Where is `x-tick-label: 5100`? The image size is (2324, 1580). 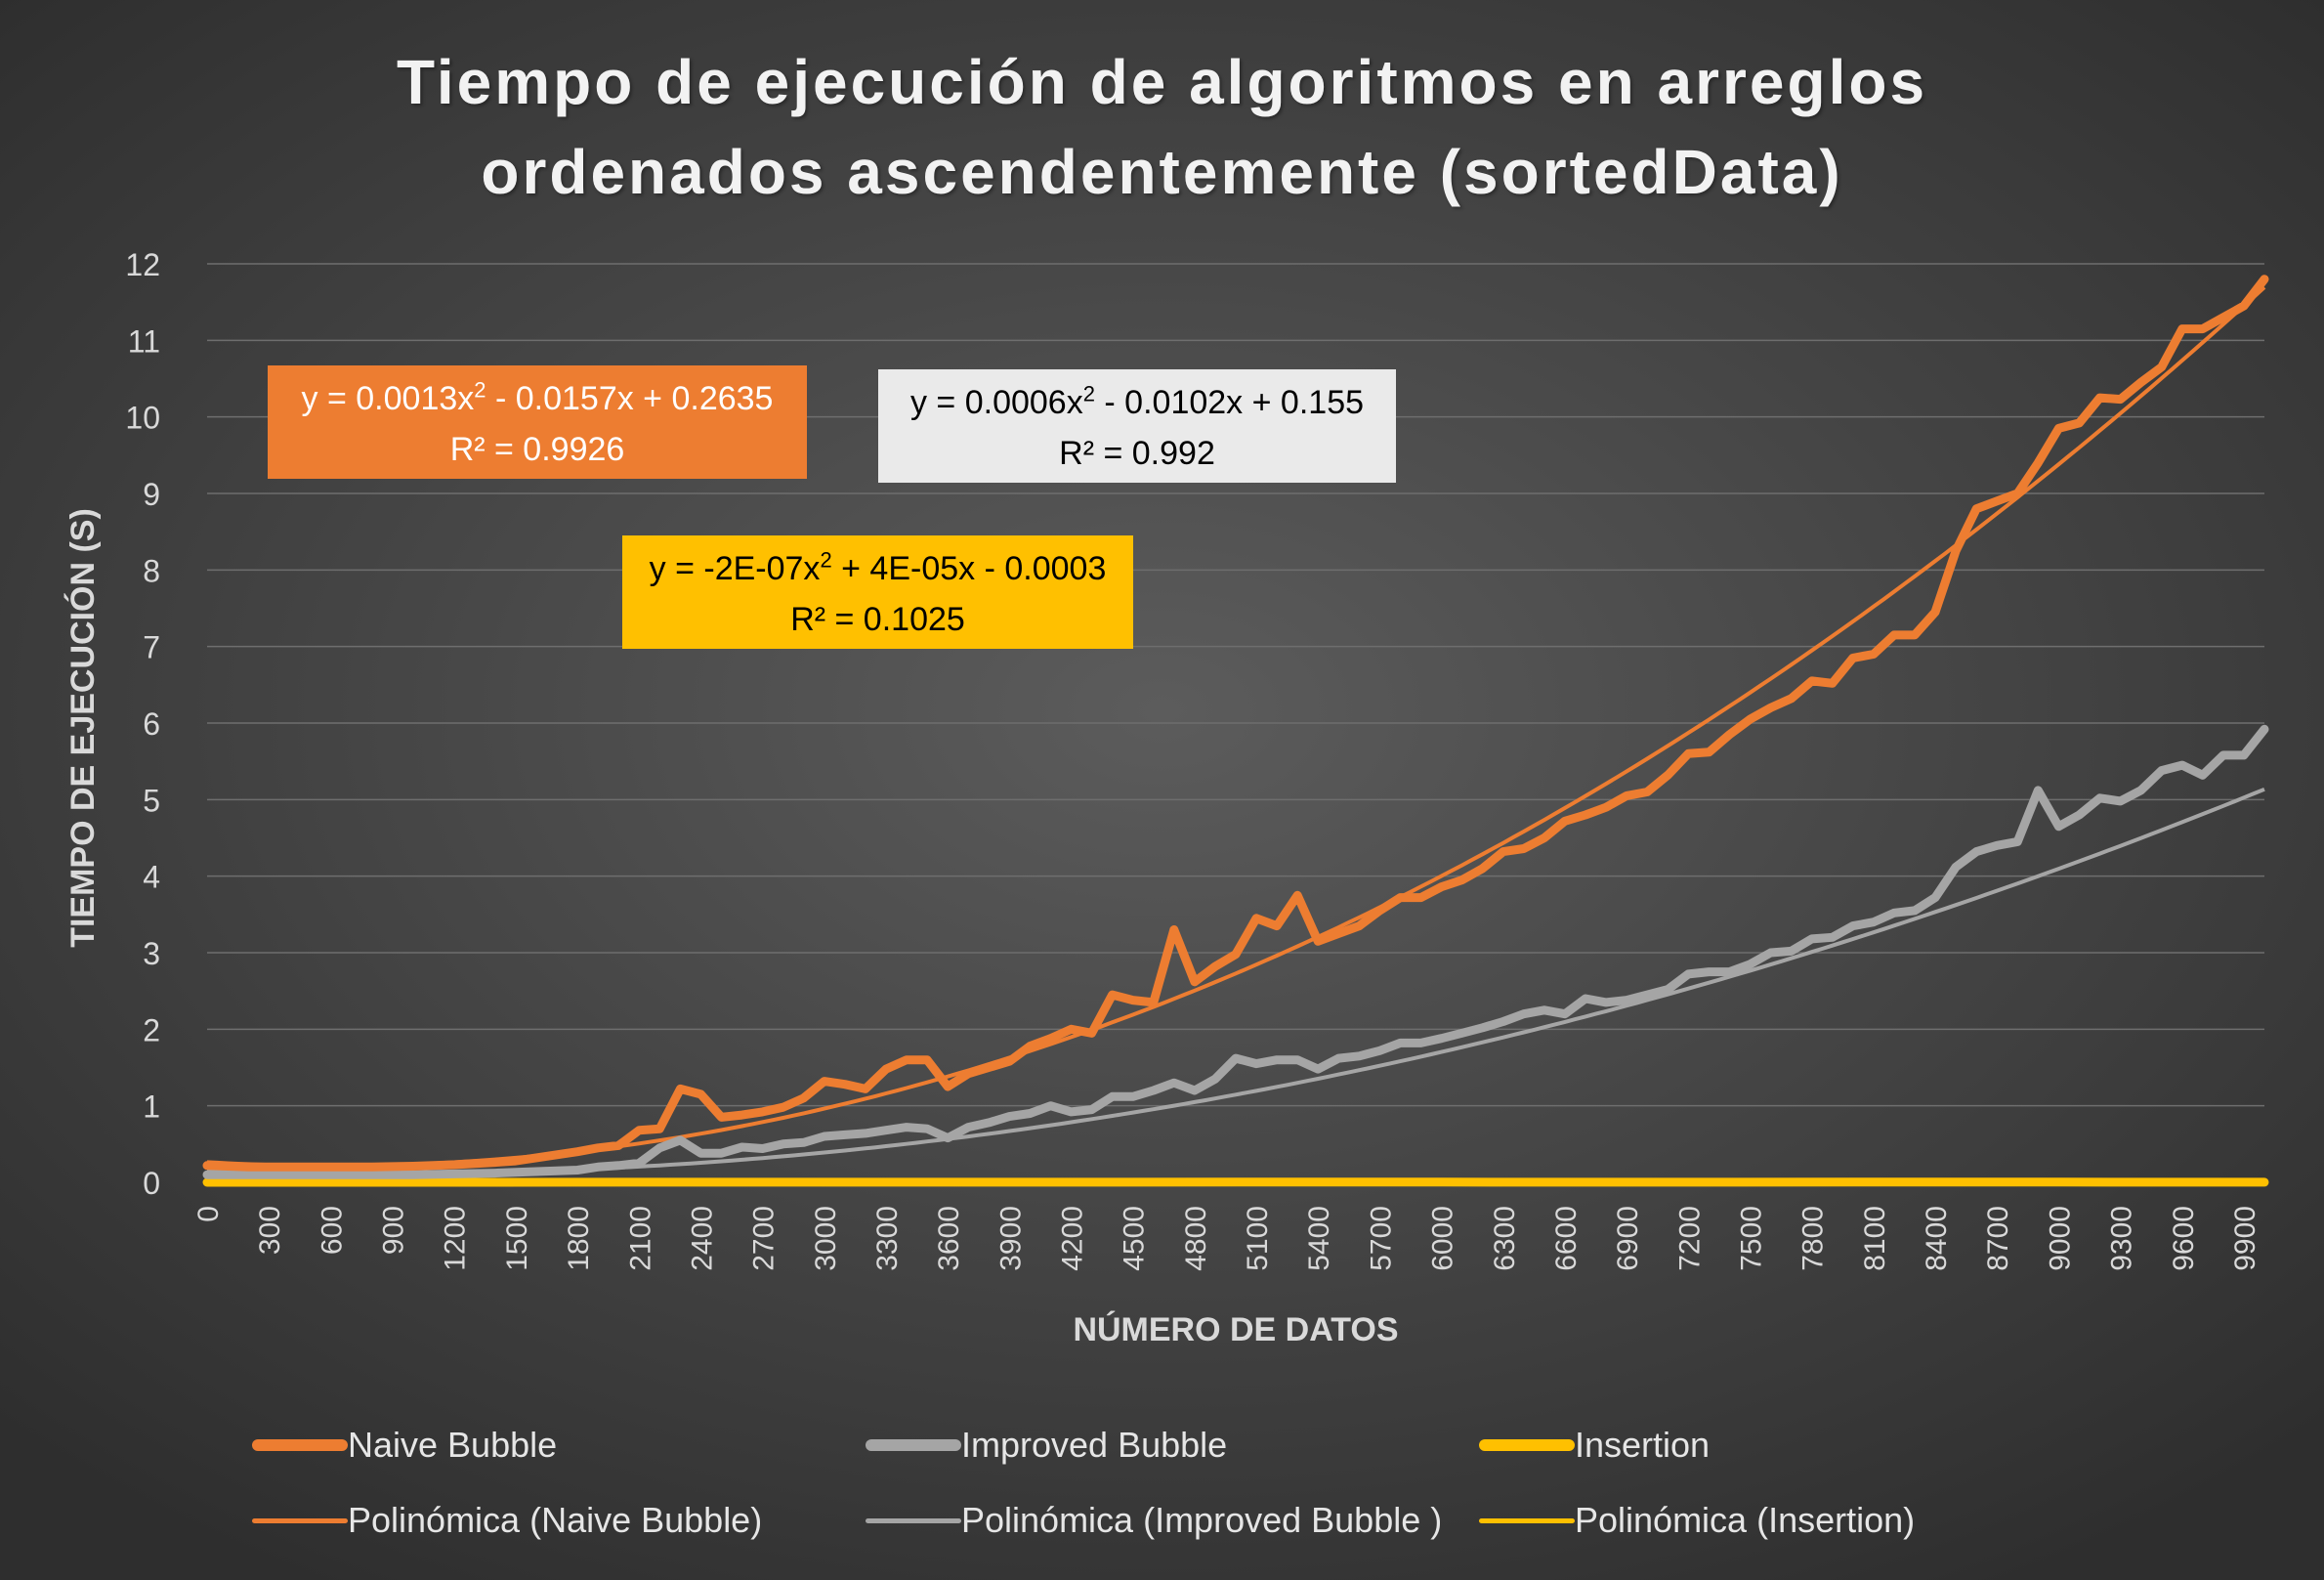
x-tick-label: 5100 is located at coordinates (1258, 1238).